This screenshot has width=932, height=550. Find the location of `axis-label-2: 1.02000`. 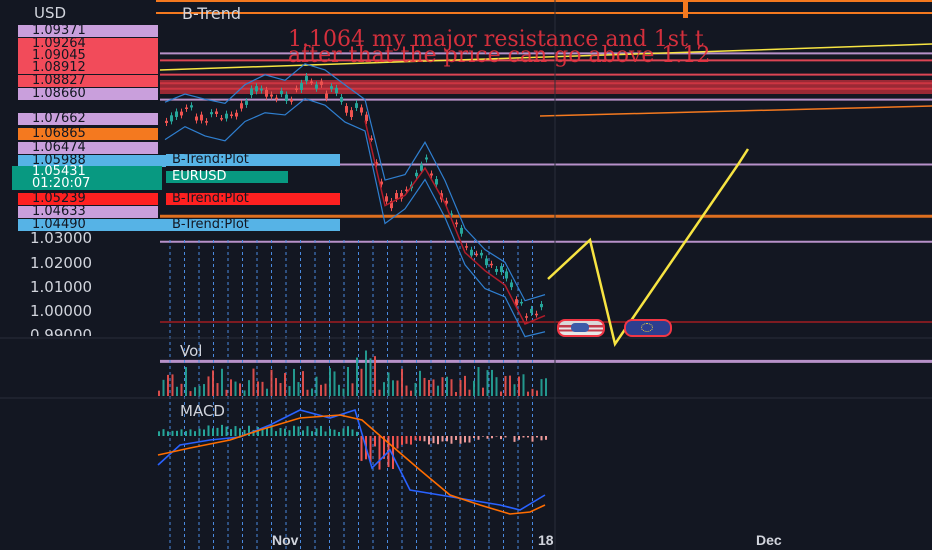

axis-label-2: 1.02000 is located at coordinates (61, 263).